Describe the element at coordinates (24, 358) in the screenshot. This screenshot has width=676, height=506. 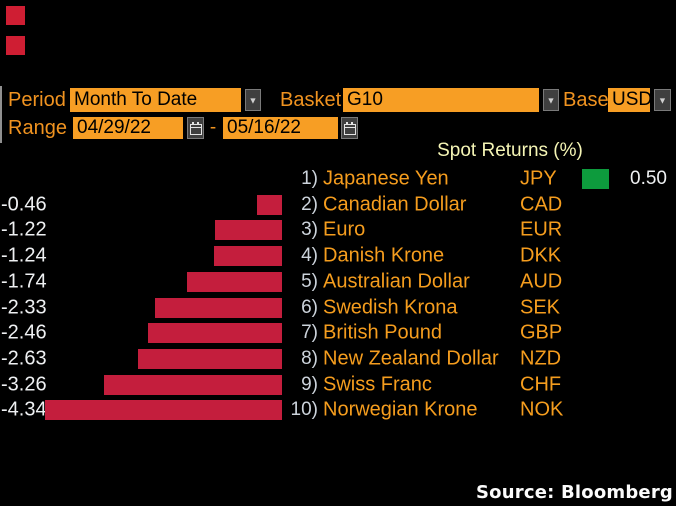
I see `bar-value-label: -2.63` at that location.